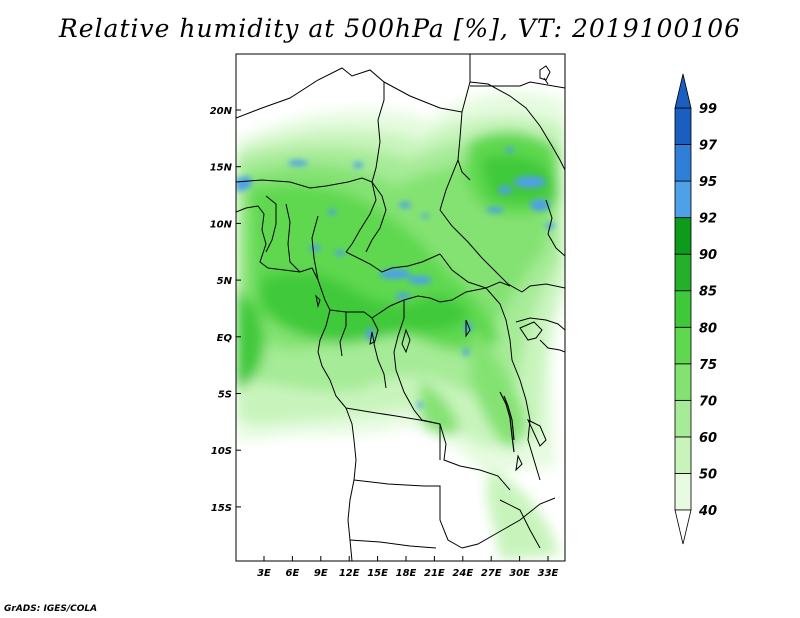  I want to click on colorbar-label: 95, so click(708, 182).